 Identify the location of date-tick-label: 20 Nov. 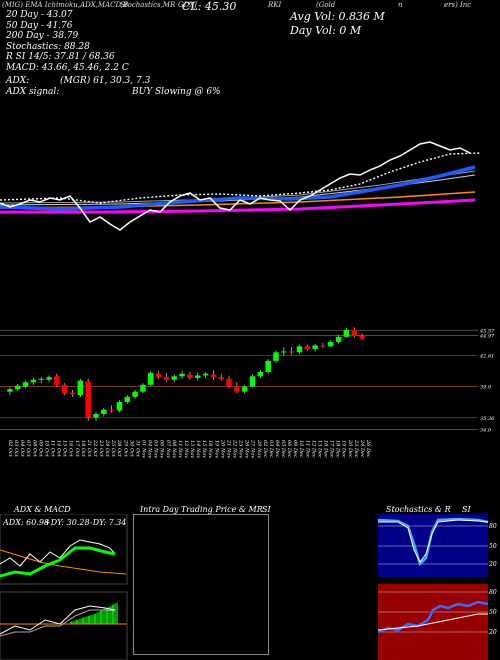
(222, 448).